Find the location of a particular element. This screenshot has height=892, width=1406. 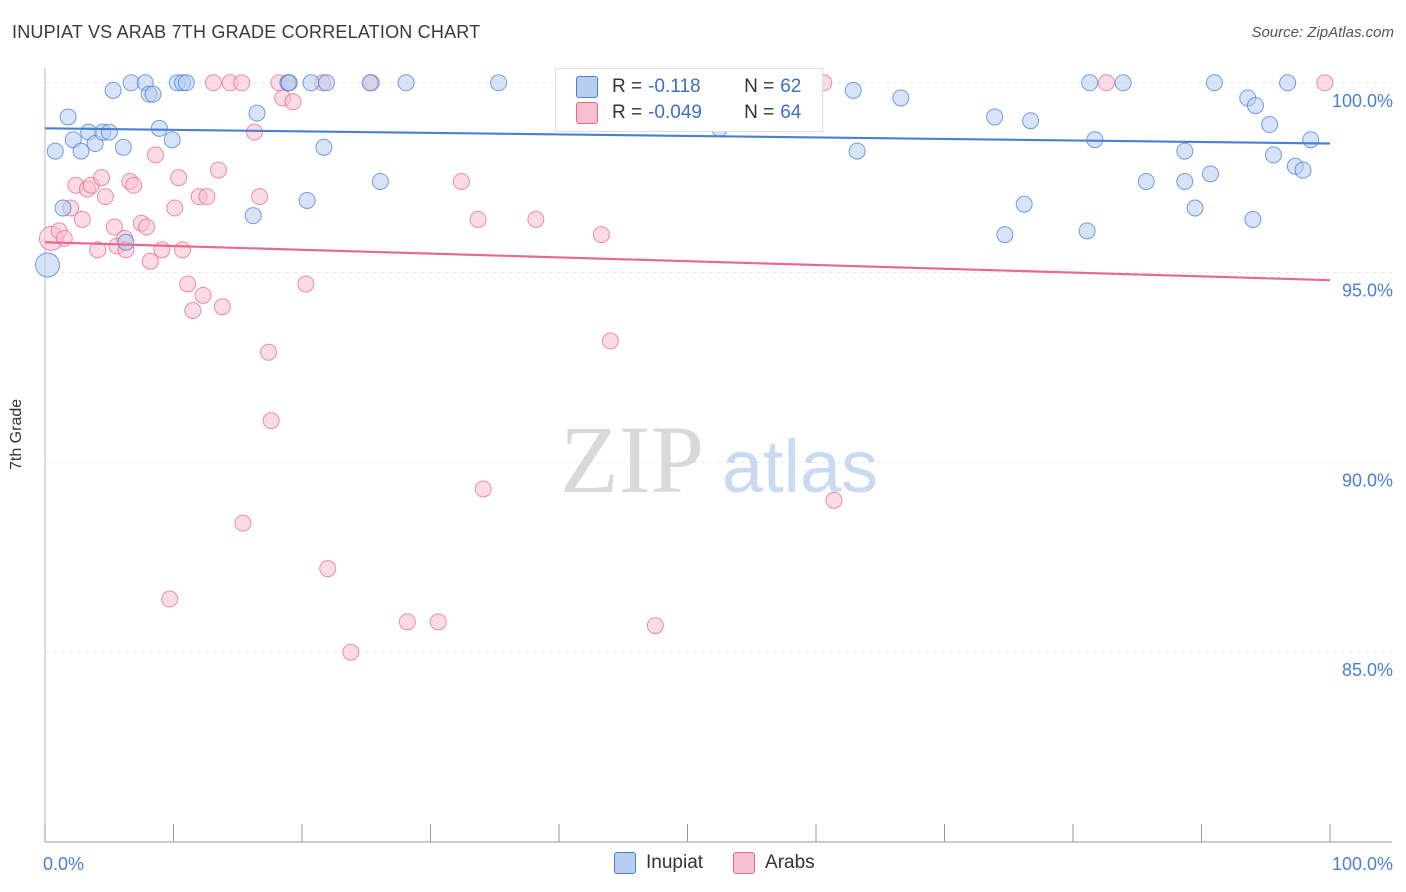

legend-r-value: -0.049 is located at coordinates (675, 112).